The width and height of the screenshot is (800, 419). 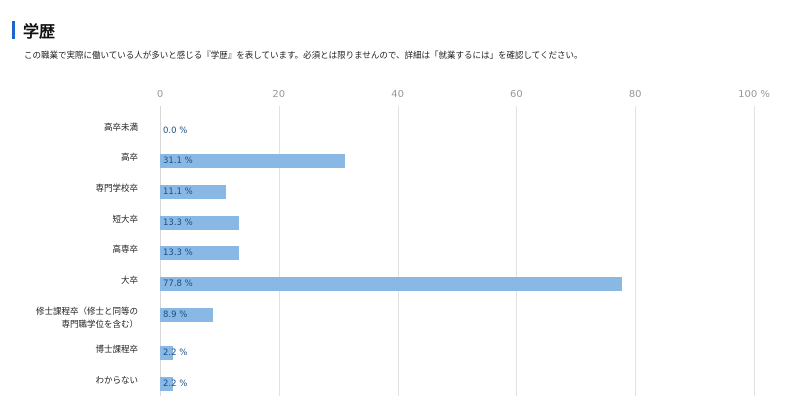 I want to click on category-label: 修士課程卒（修士と同等の 専門職学位を含む）, so click(x=86, y=318).